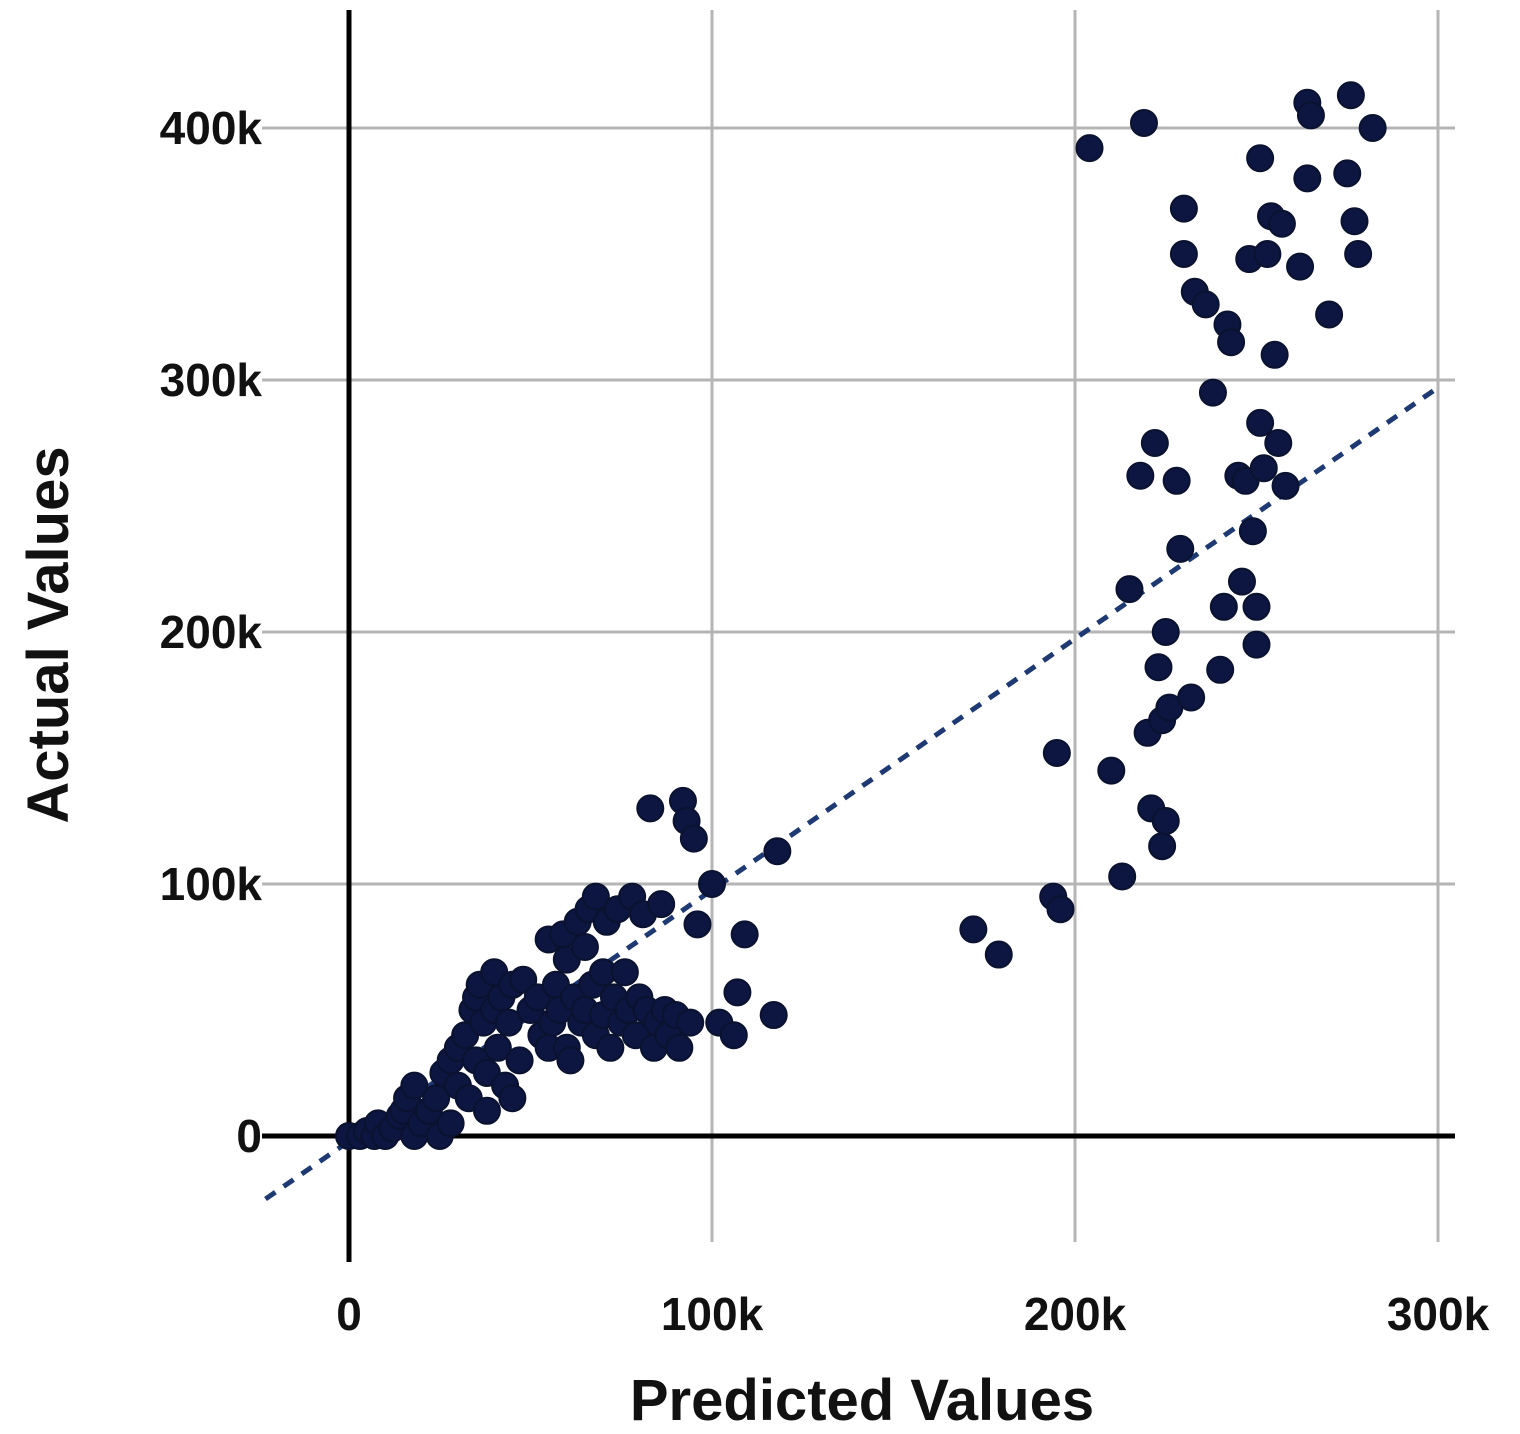 Image resolution: width=1520 pixels, height=1434 pixels. Describe the element at coordinates (712, 1314) in the screenshot. I see `x-tick-label-1: 100k` at that location.